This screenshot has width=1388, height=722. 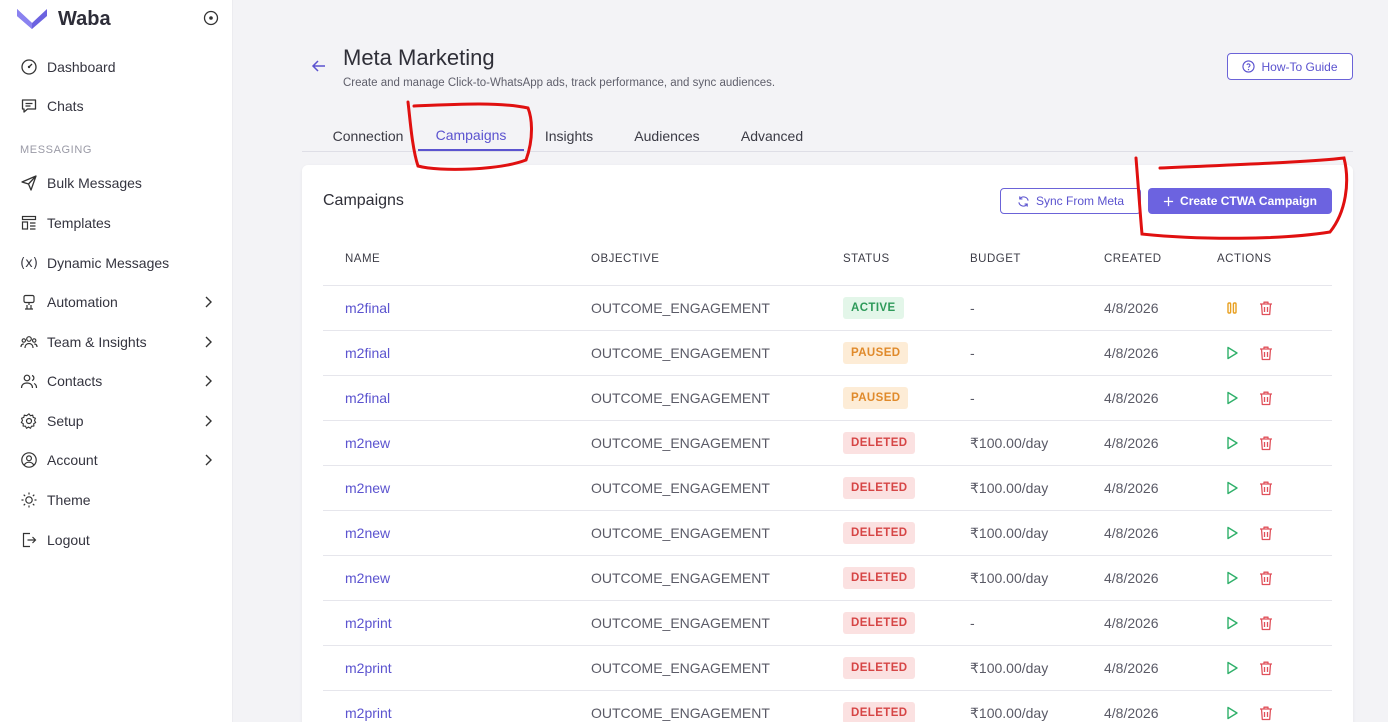 What do you see at coordinates (471, 136) in the screenshot?
I see `tab-campaigns: Campaigns` at bounding box center [471, 136].